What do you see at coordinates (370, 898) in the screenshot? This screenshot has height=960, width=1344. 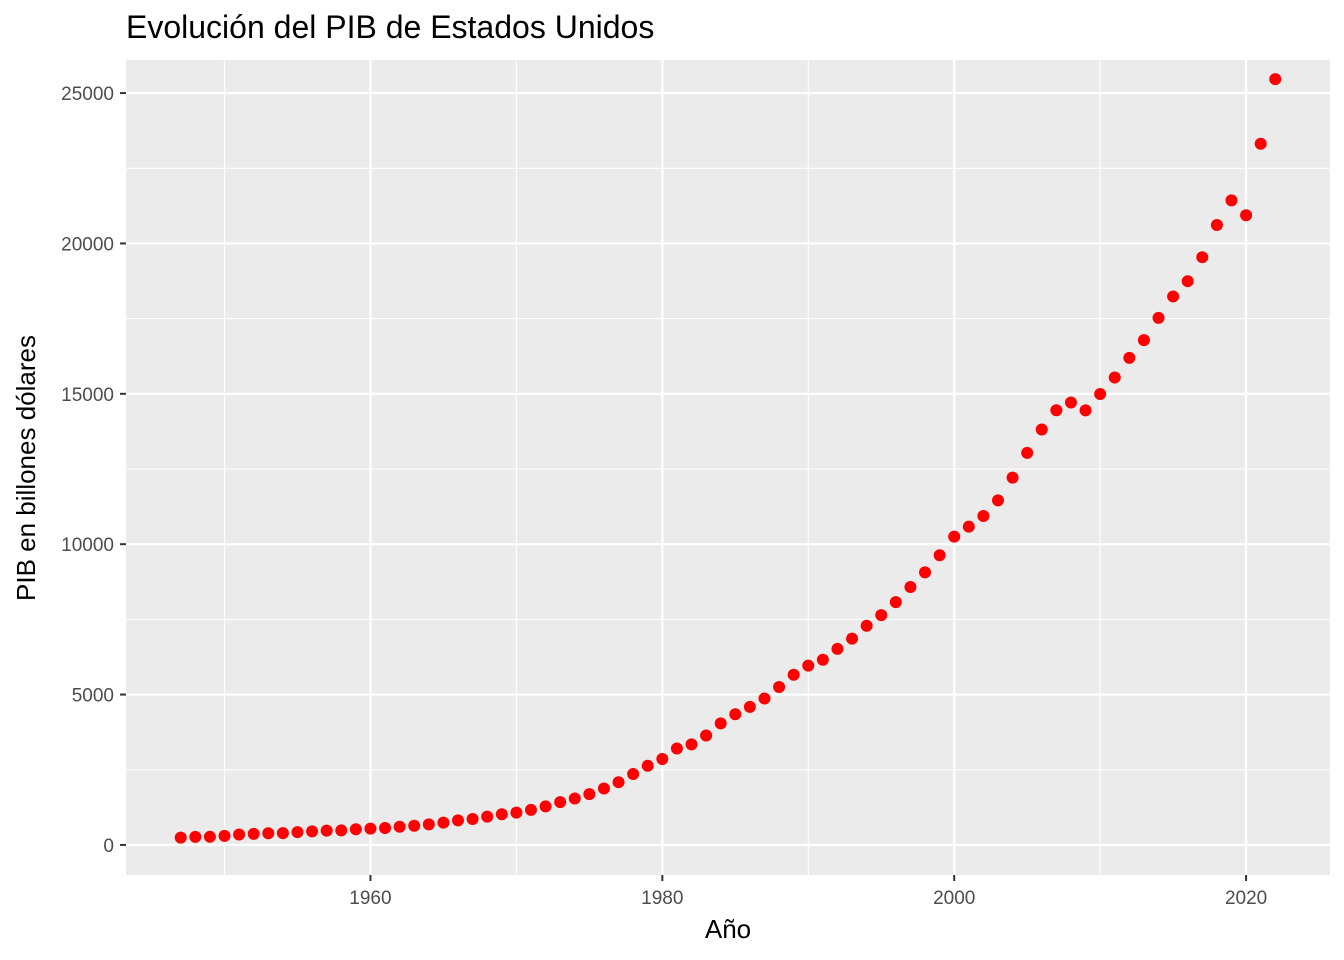 I see `x-tick-label: 1960` at bounding box center [370, 898].